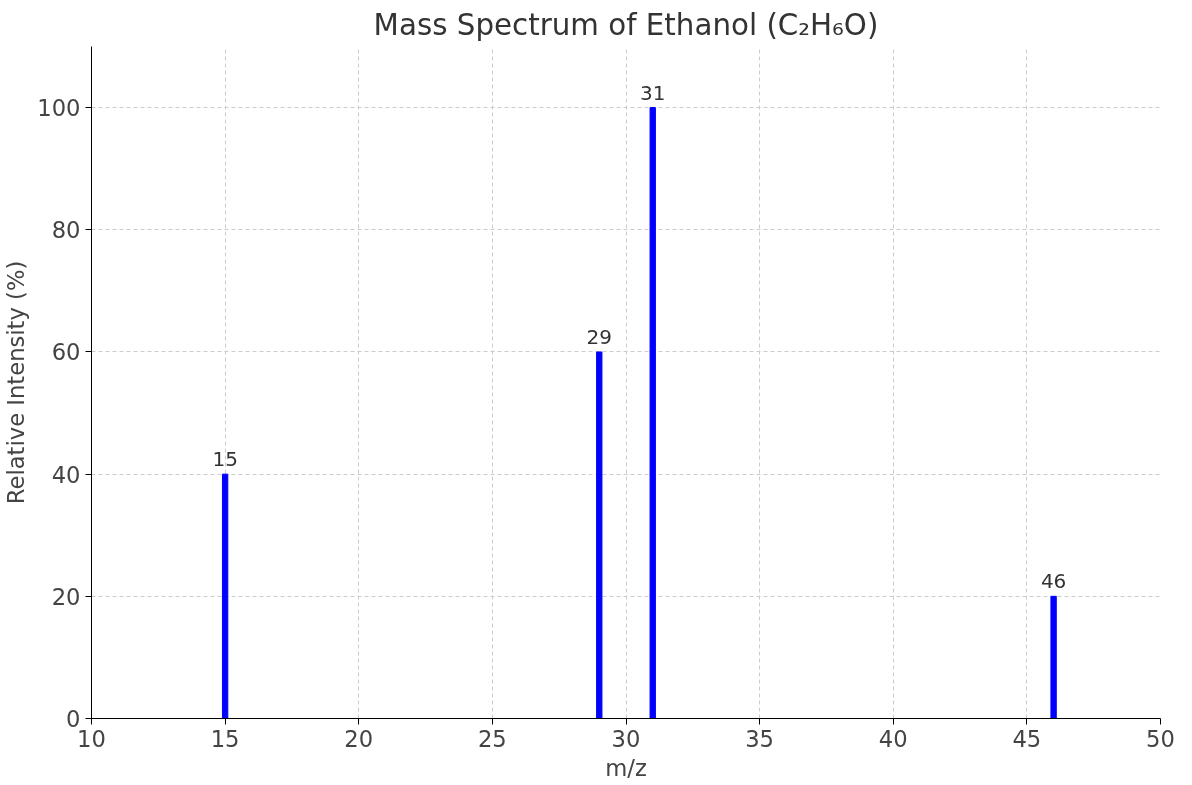 This screenshot has width=1192, height=785. I want to click on y-tick-label: 100, so click(59, 108).